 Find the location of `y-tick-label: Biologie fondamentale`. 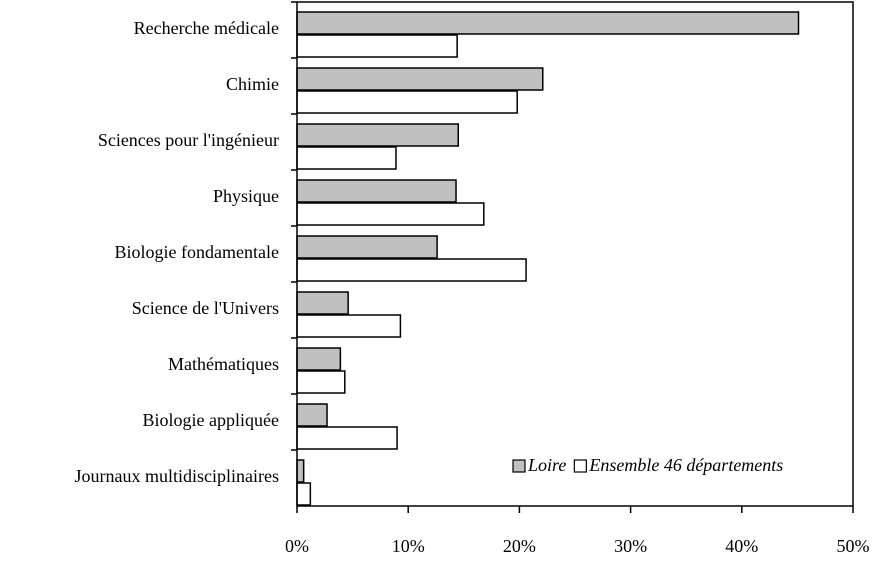

y-tick-label: Biologie fondamentale is located at coordinates (197, 252).